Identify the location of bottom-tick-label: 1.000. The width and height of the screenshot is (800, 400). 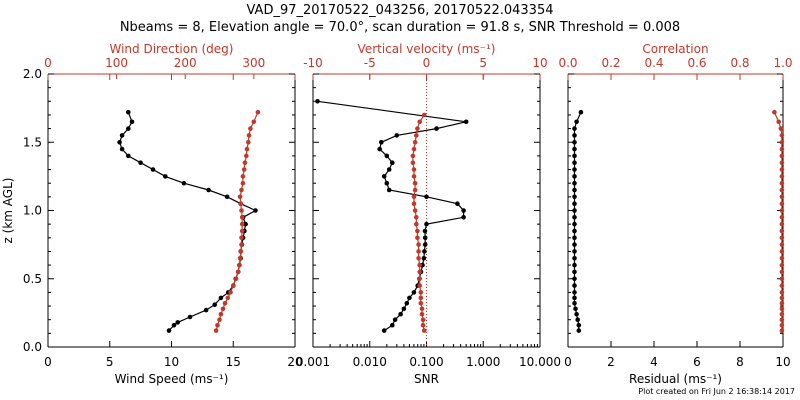
(483, 362).